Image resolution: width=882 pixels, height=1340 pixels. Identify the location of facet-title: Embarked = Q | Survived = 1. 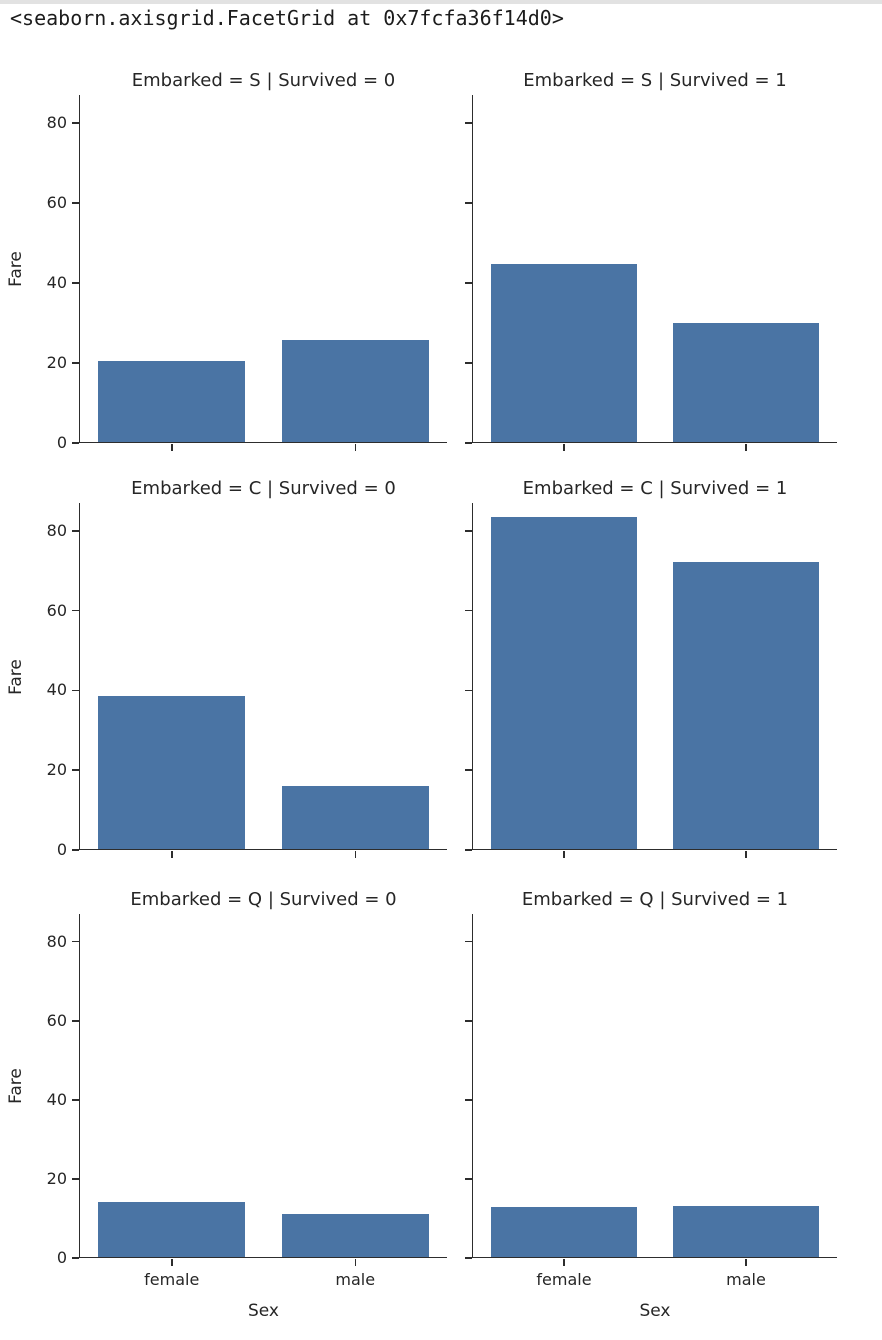
(655, 899).